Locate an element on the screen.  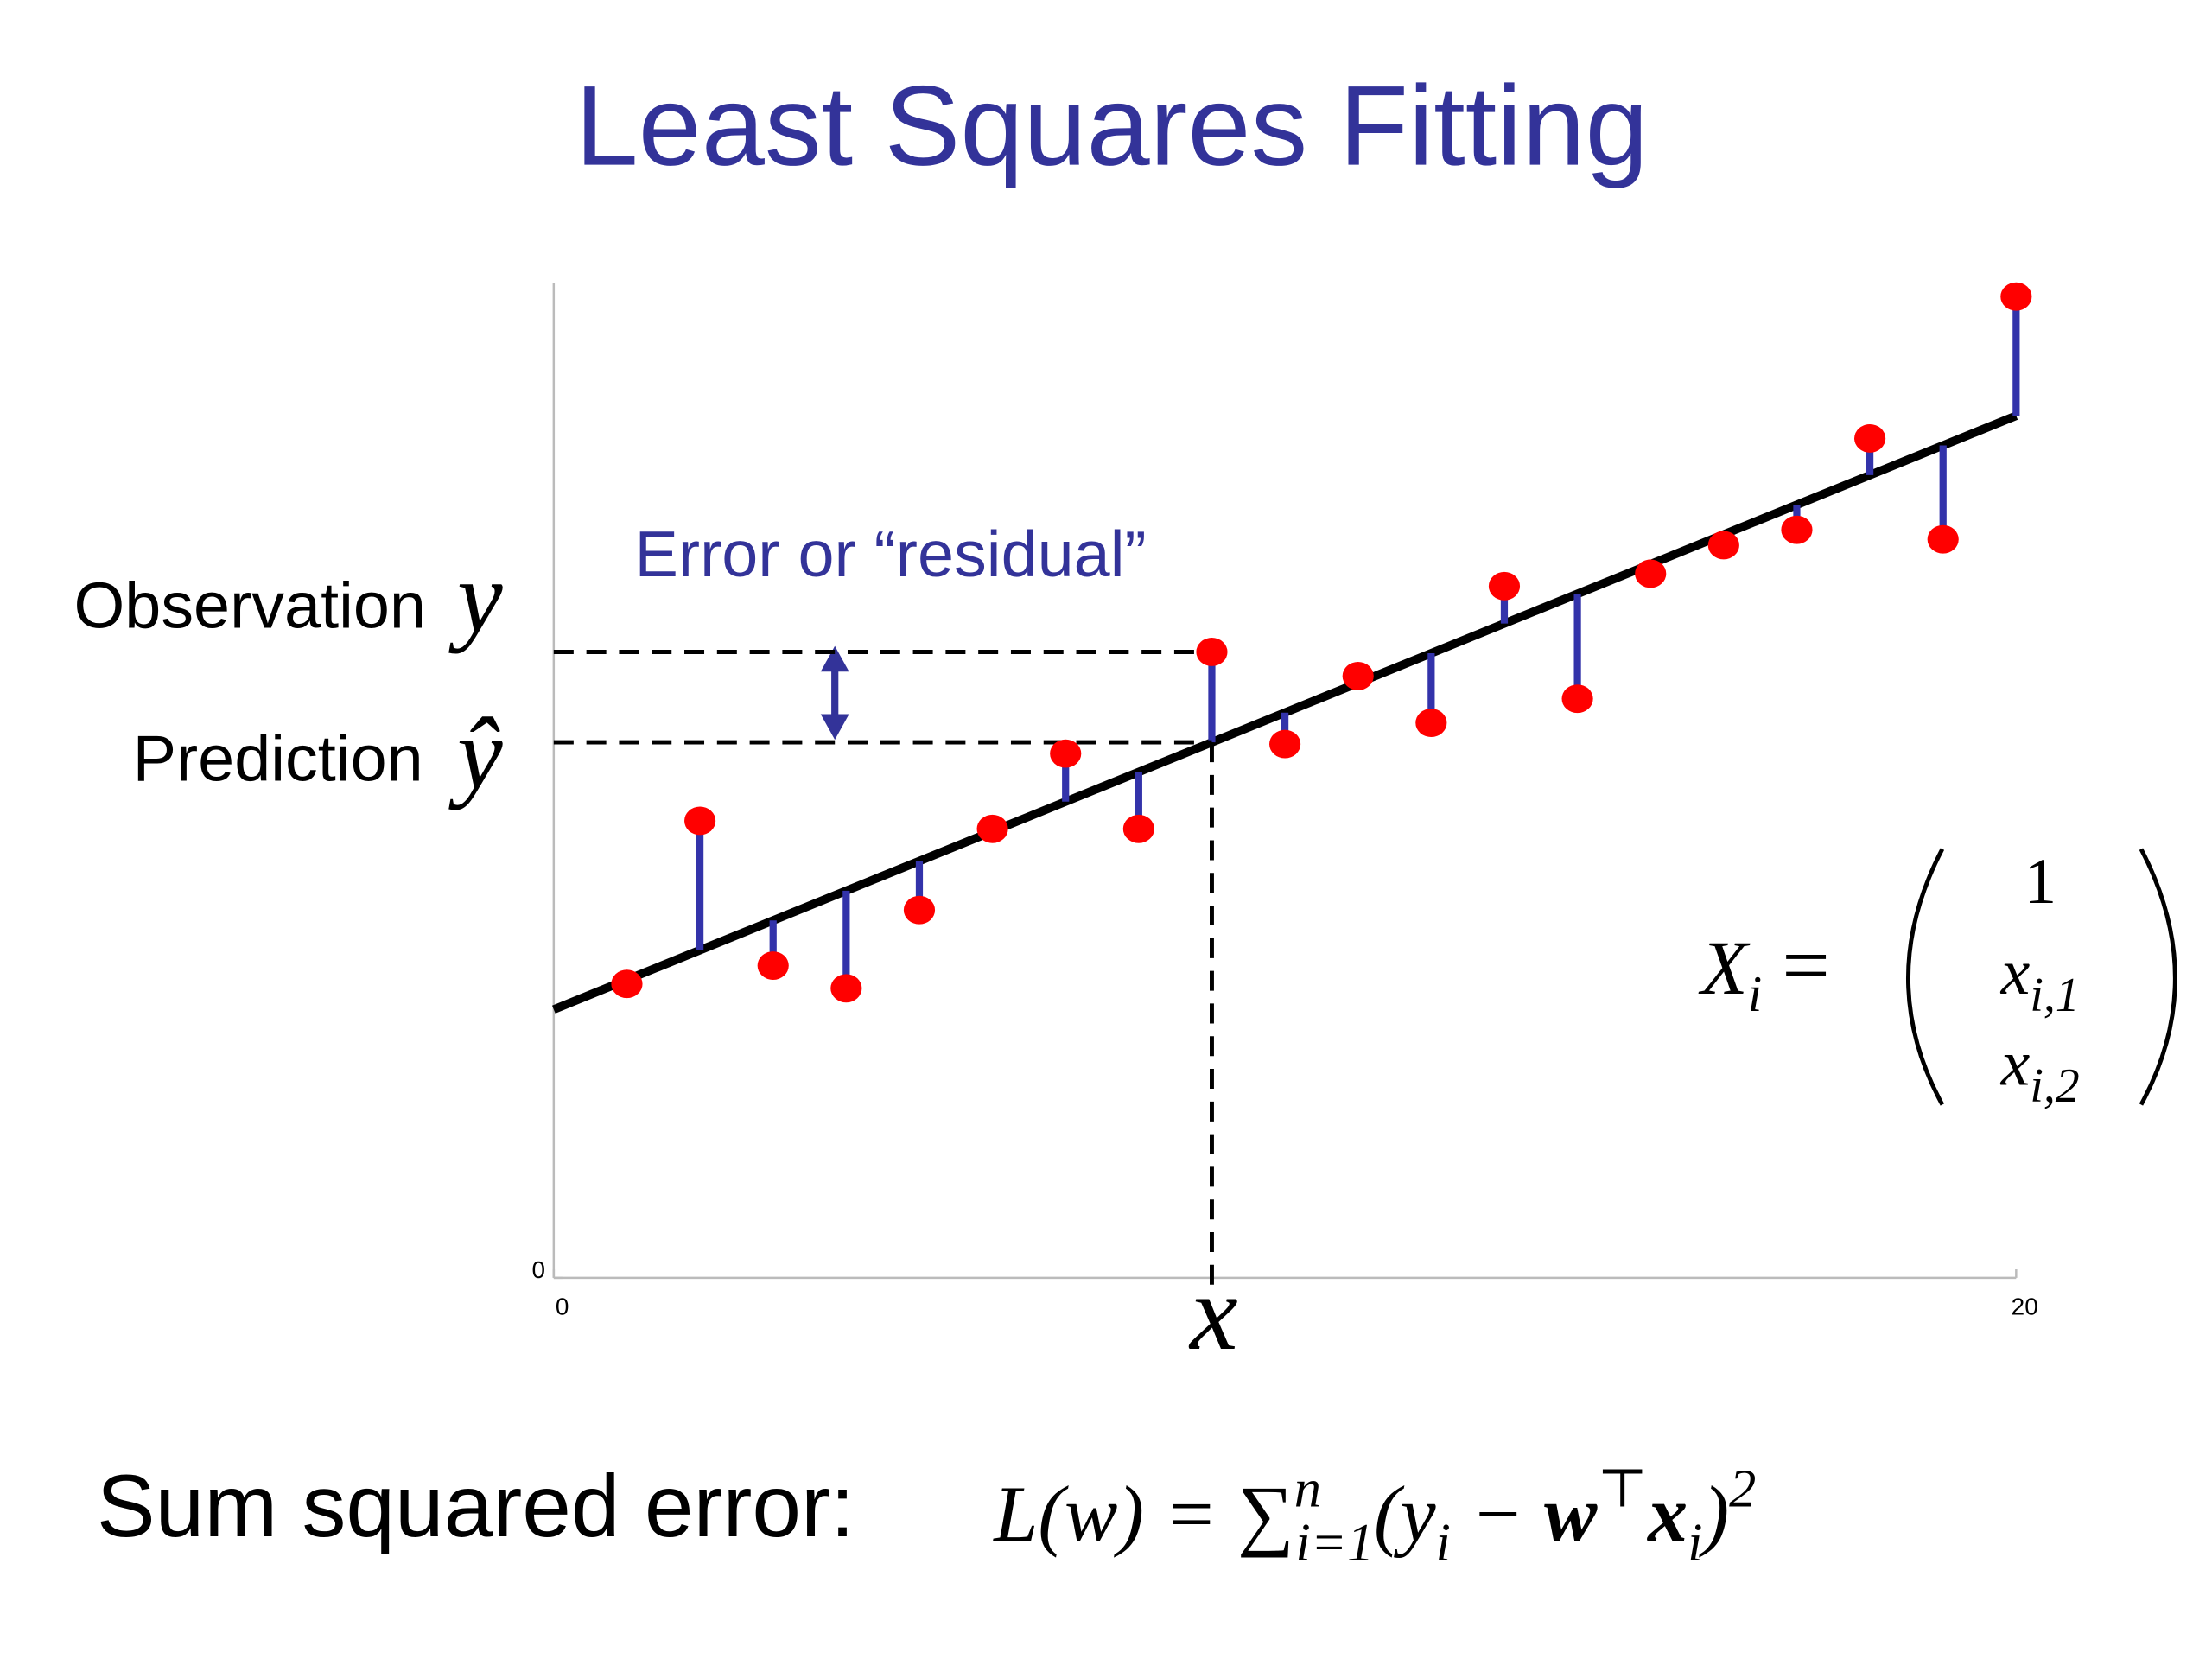
prediction-label: Prediction is located at coordinates (278, 759).